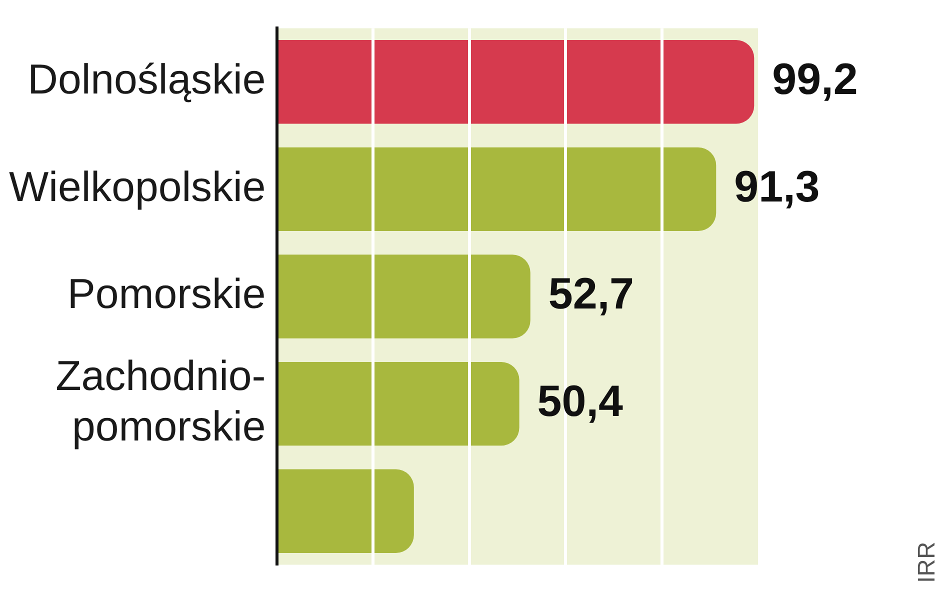  I want to click on text: IRR, so click(927, 562).